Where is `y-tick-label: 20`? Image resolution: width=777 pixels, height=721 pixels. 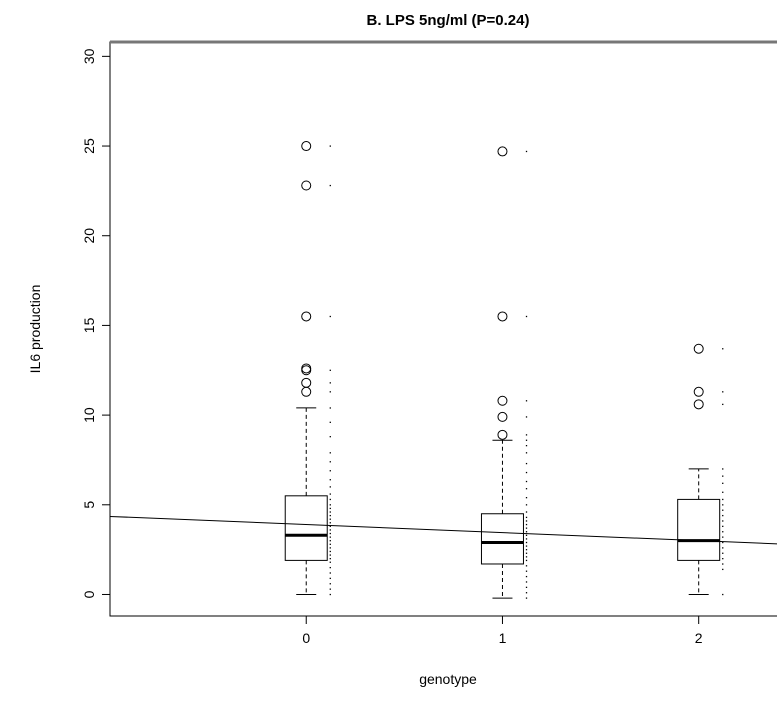
y-tick-label: 20 is located at coordinates (89, 236).